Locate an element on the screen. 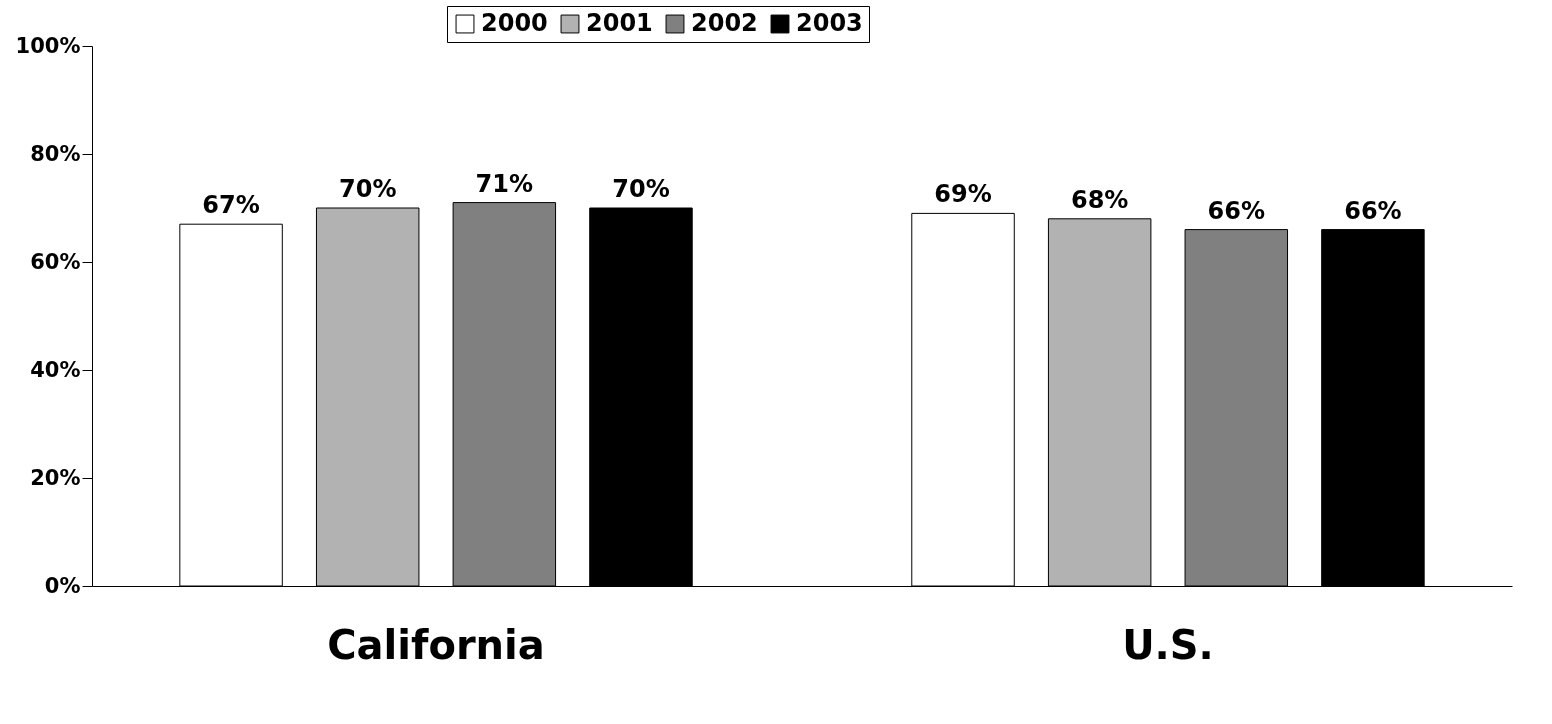 This screenshot has width=1552, height=724. x-tick-label: U.S. is located at coordinates (1168, 644).